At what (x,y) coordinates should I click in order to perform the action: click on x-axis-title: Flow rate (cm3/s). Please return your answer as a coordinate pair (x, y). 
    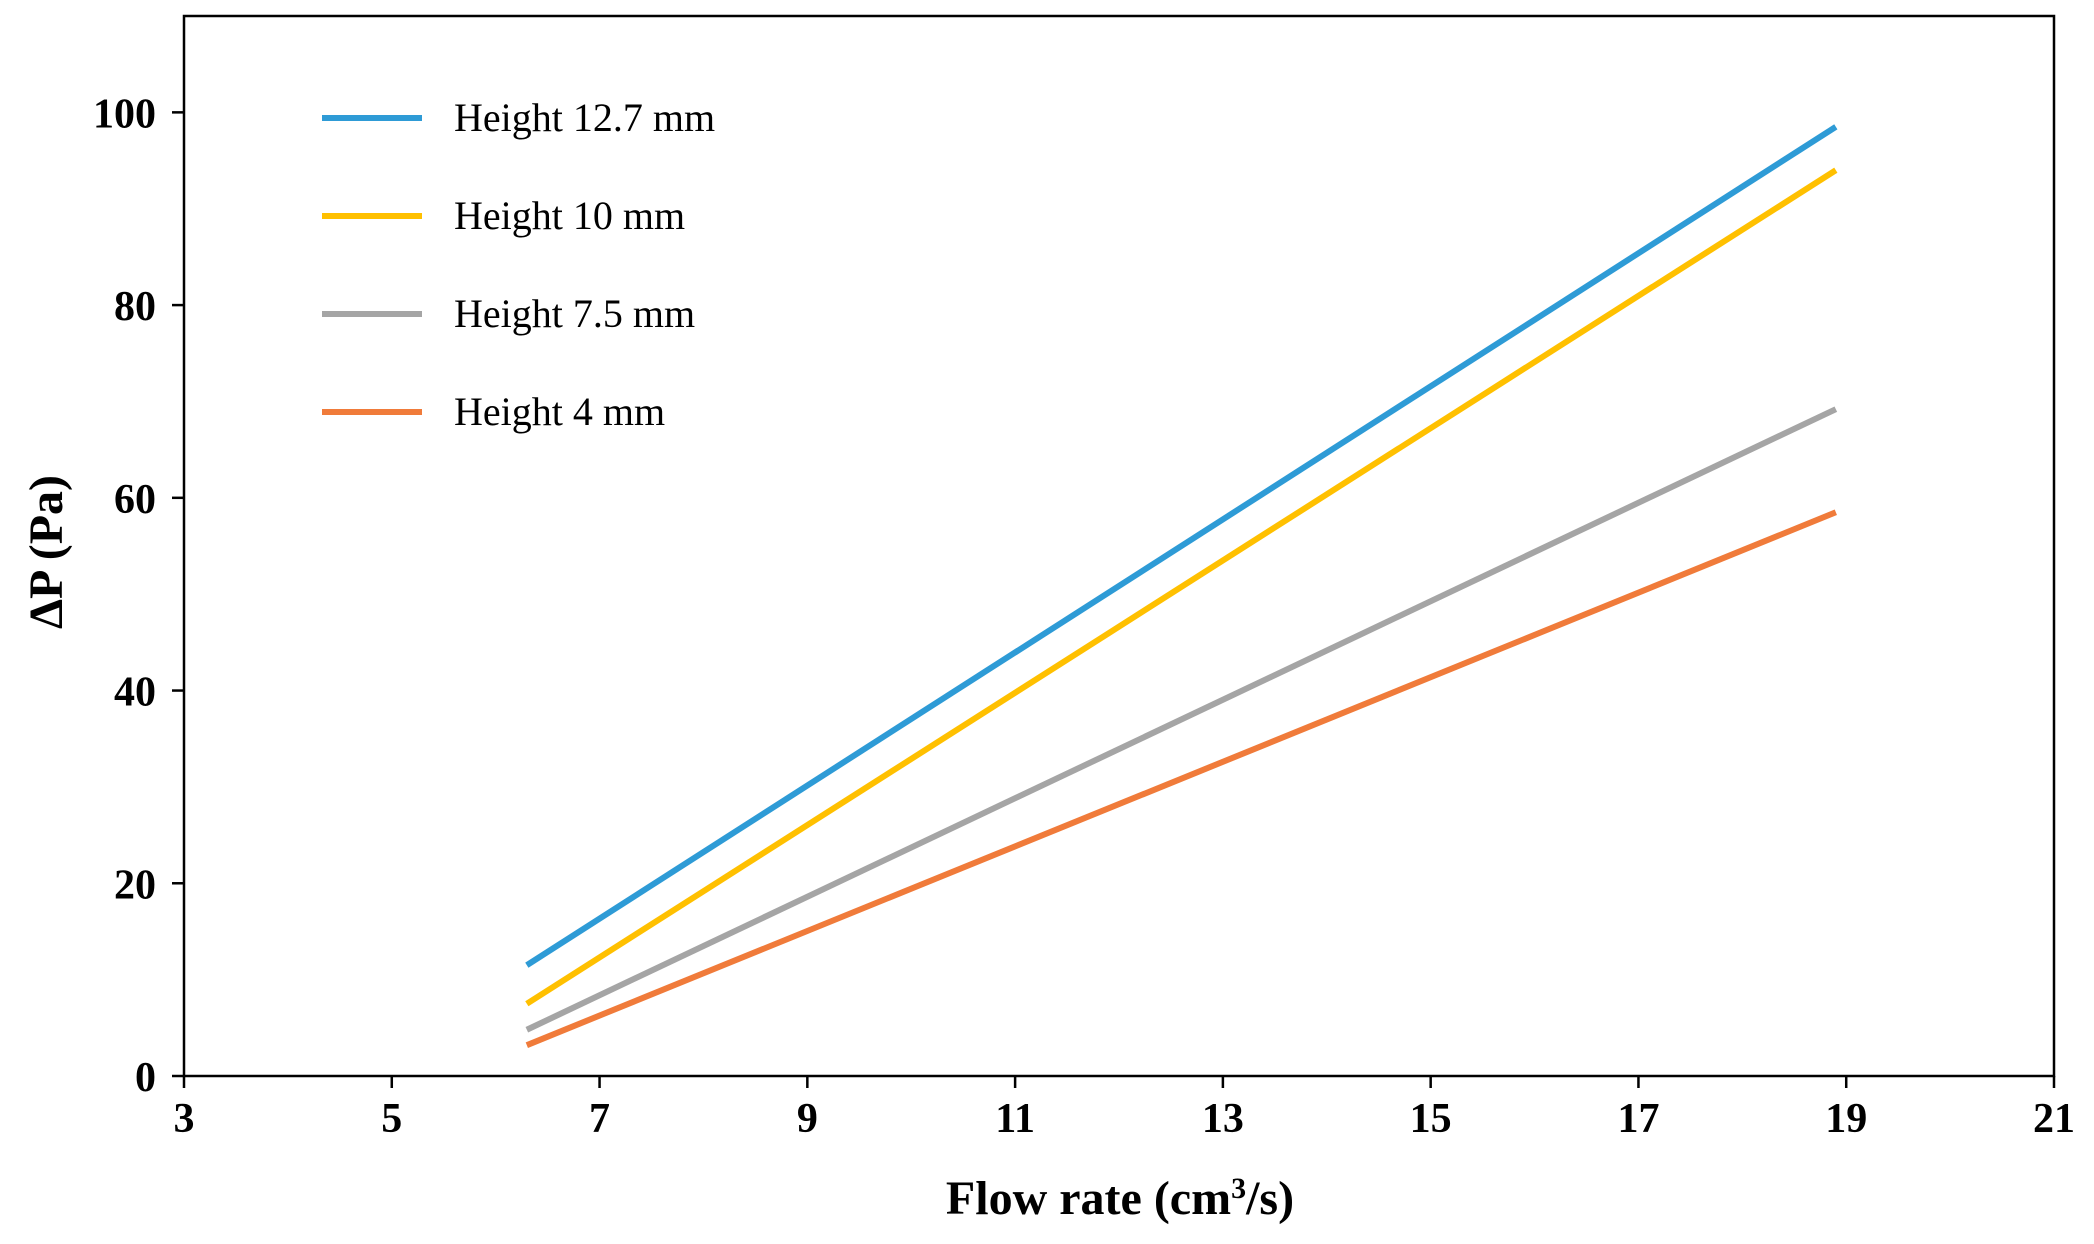
    Looking at the image, I should click on (1120, 1198).